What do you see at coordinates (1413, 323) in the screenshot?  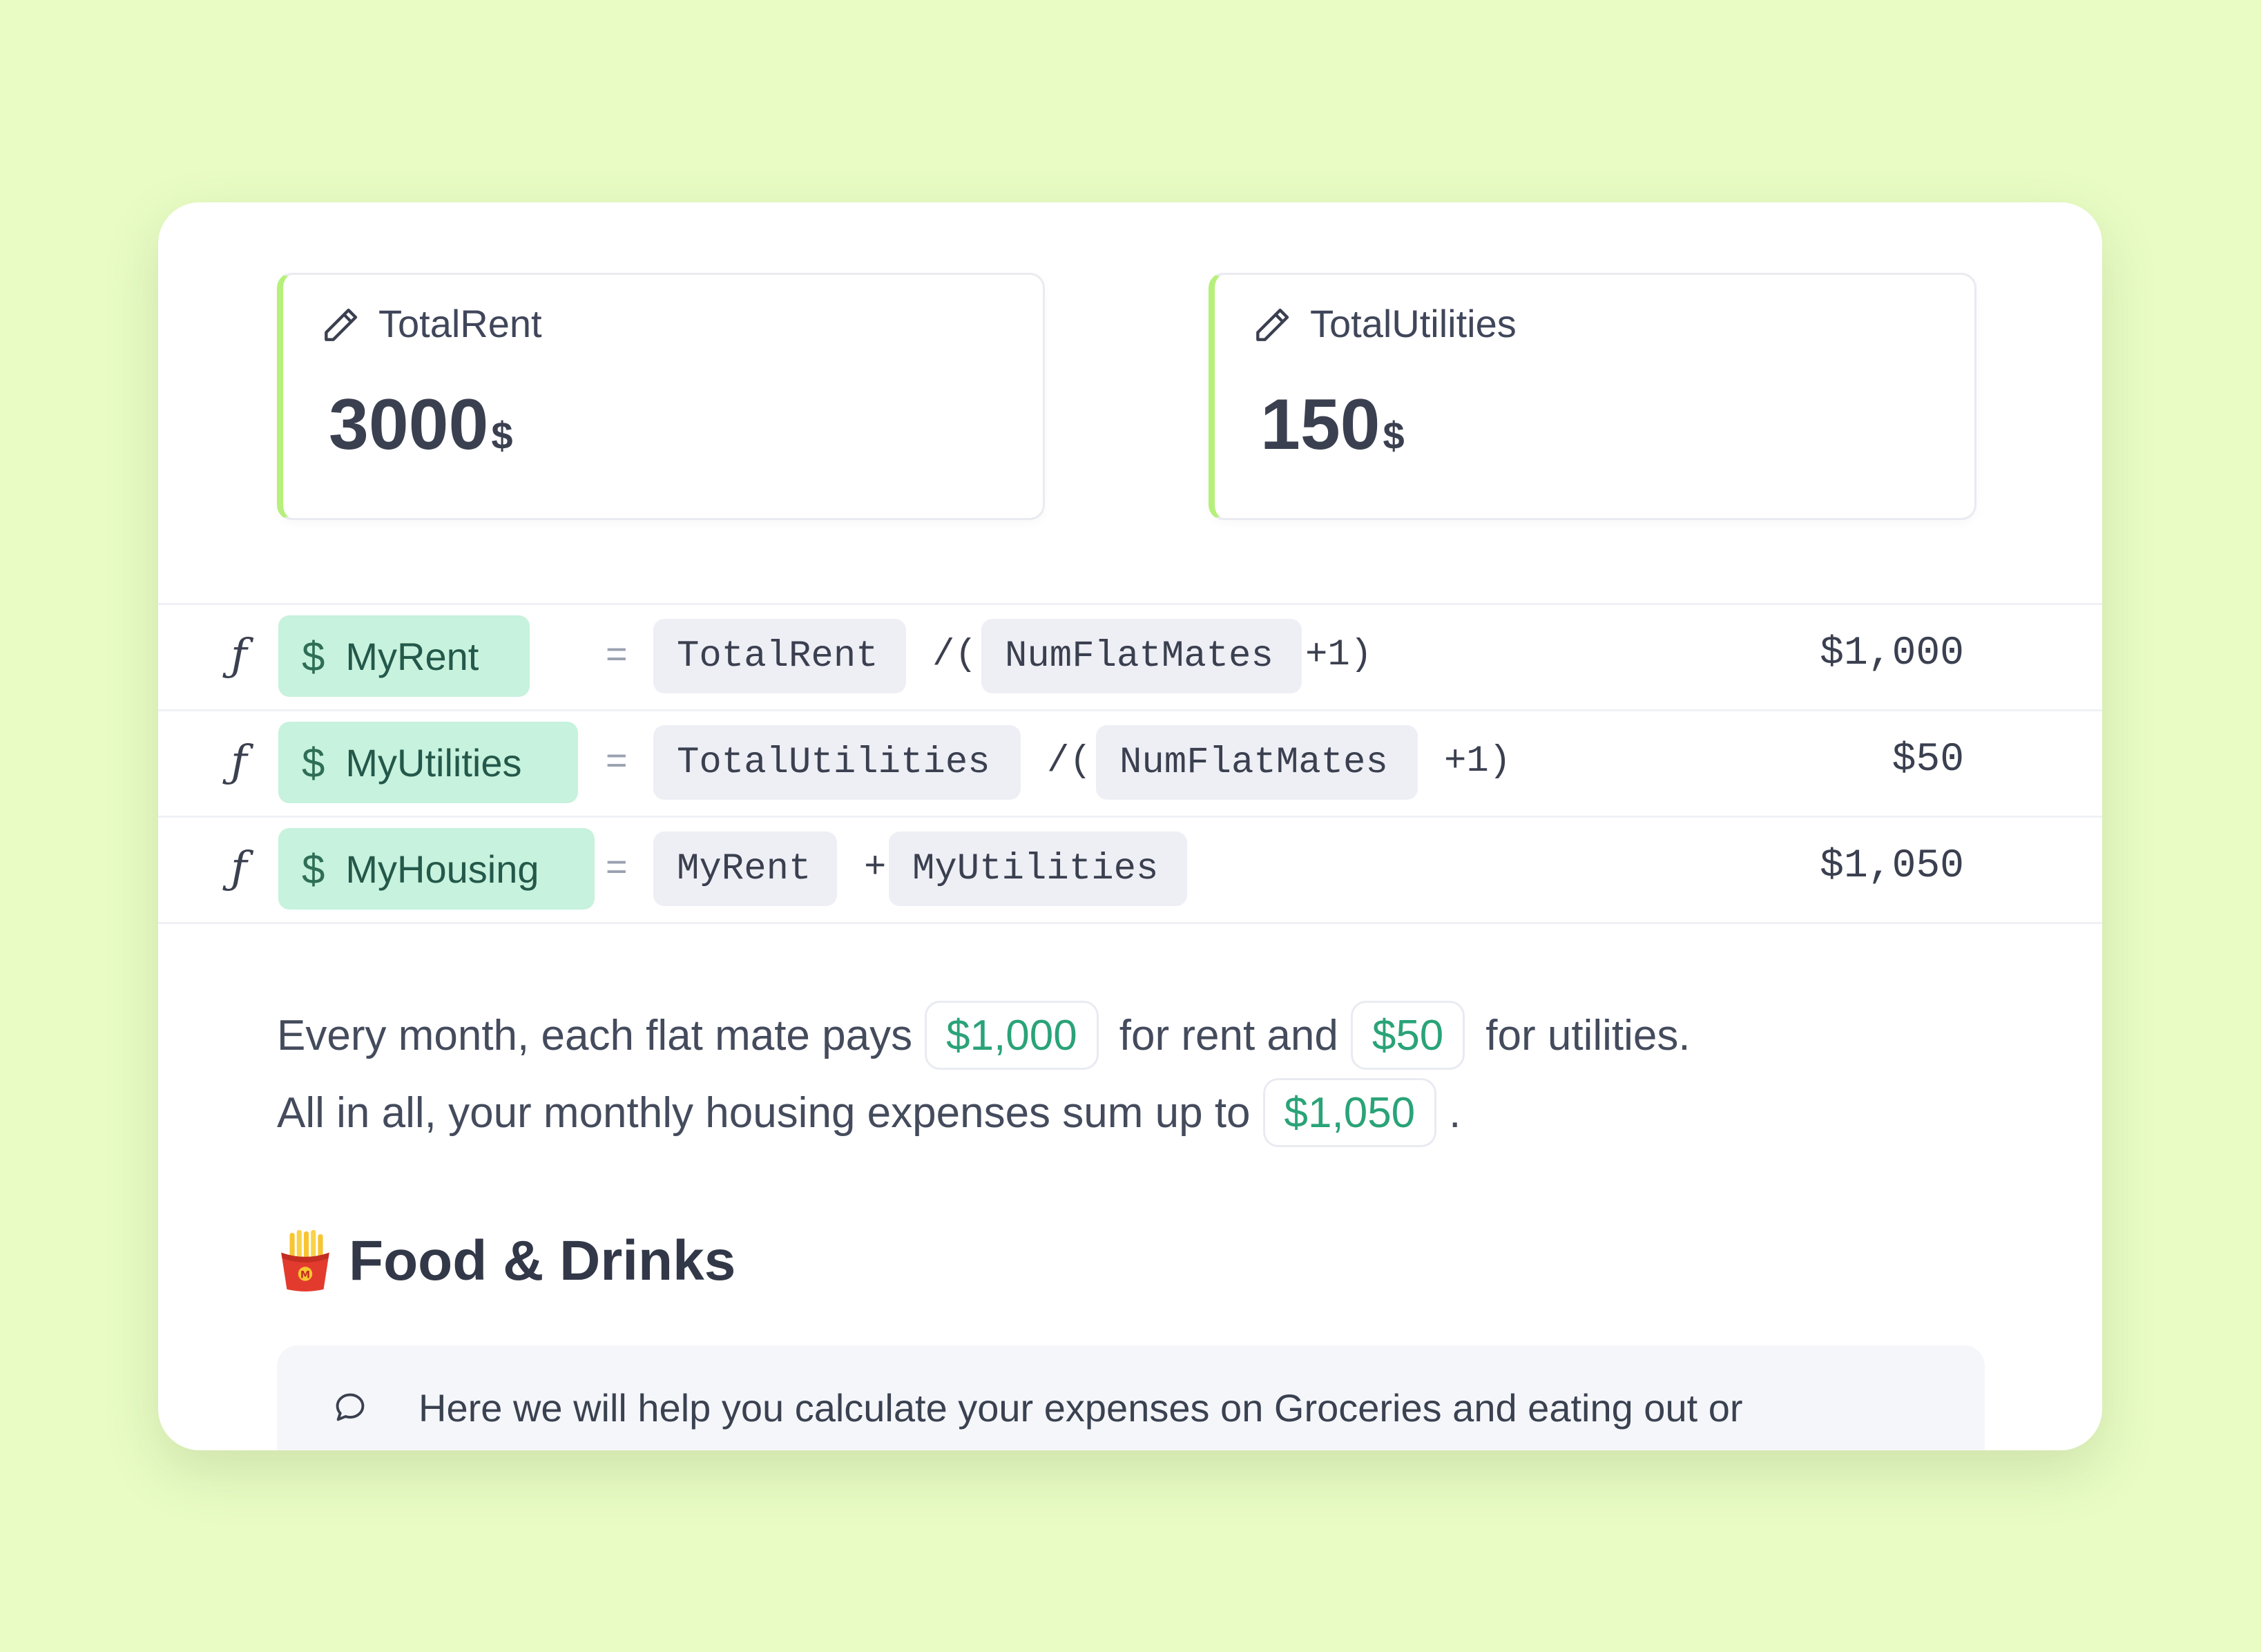 I see `input-label: TotalUtilities` at bounding box center [1413, 323].